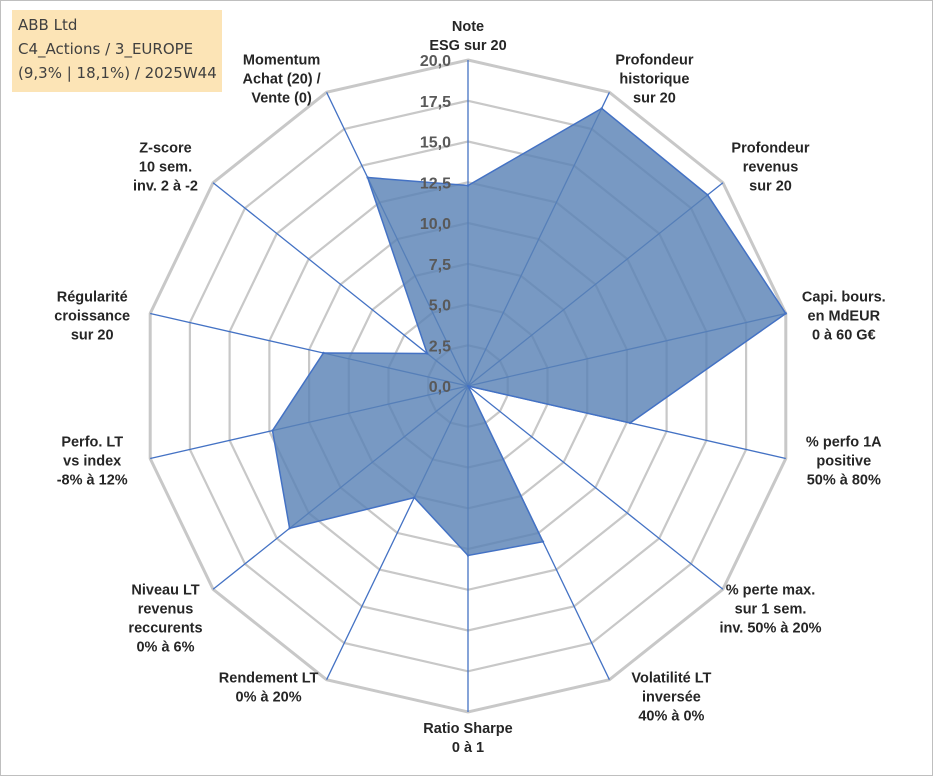 The height and width of the screenshot is (776, 933). What do you see at coordinates (440, 265) in the screenshot?
I see `tick-label: 7,5` at bounding box center [440, 265].